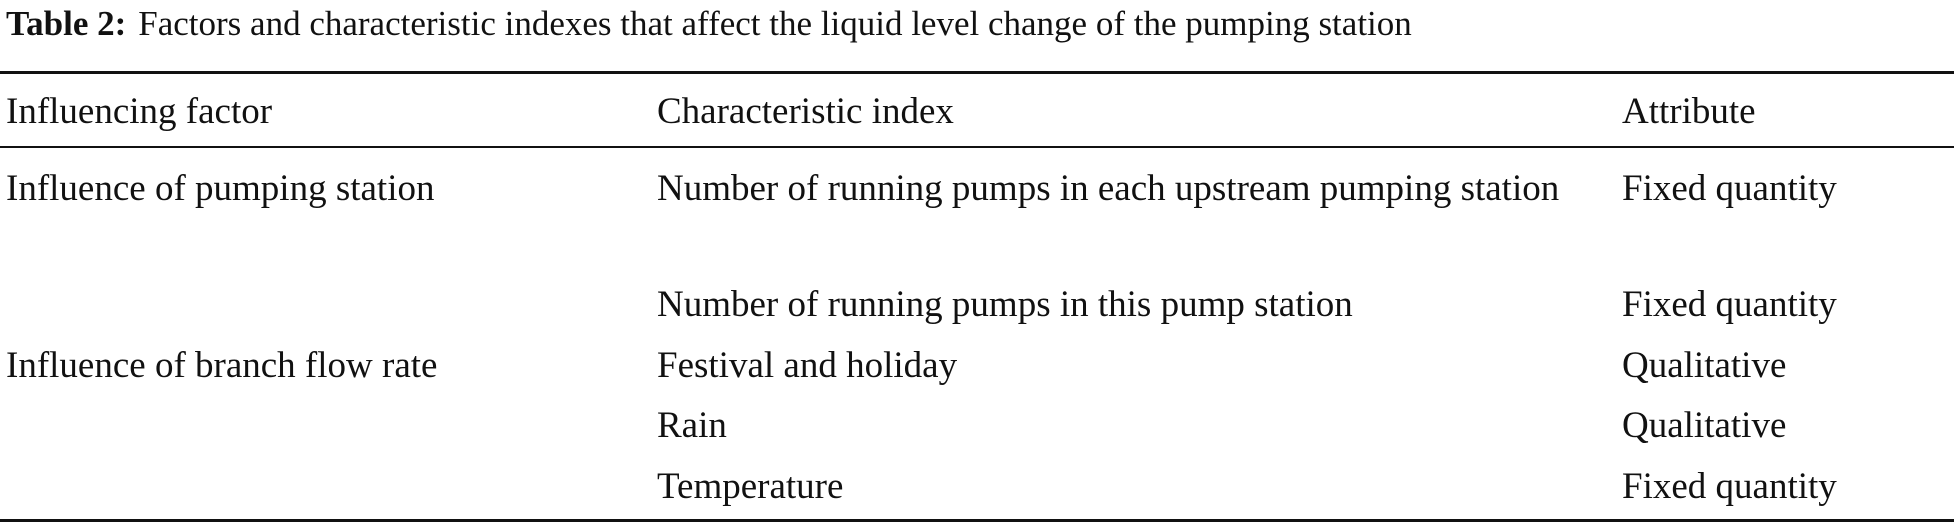 The width and height of the screenshot is (1954, 525). Describe the element at coordinates (692, 425) in the screenshot. I see `index-cell: Rain` at that location.